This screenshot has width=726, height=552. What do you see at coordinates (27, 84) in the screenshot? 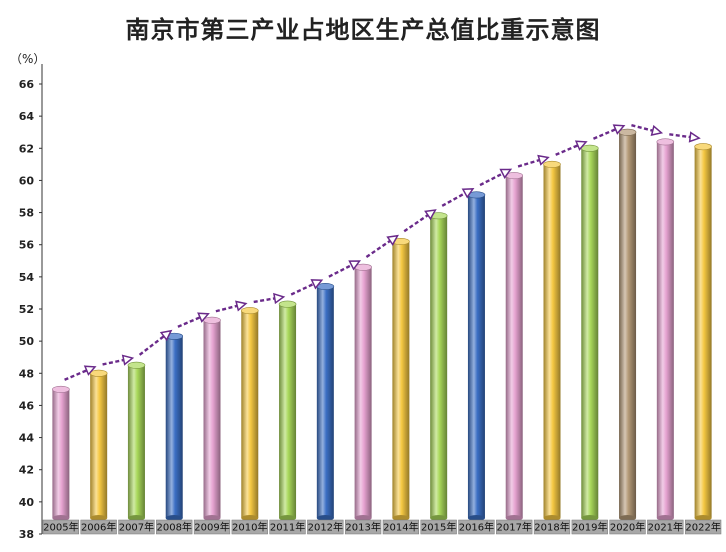
I see `y-tick-label: 66` at bounding box center [27, 84].